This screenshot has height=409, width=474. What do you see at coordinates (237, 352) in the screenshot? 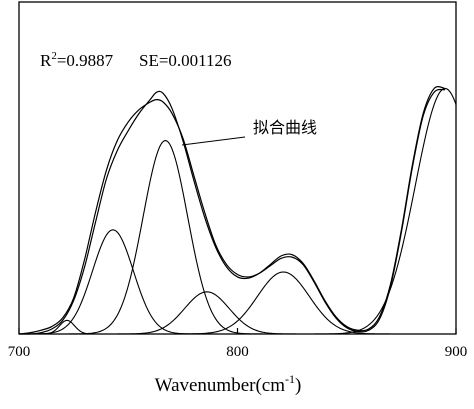
I see `x-tick-label-800: 800` at bounding box center [237, 352].